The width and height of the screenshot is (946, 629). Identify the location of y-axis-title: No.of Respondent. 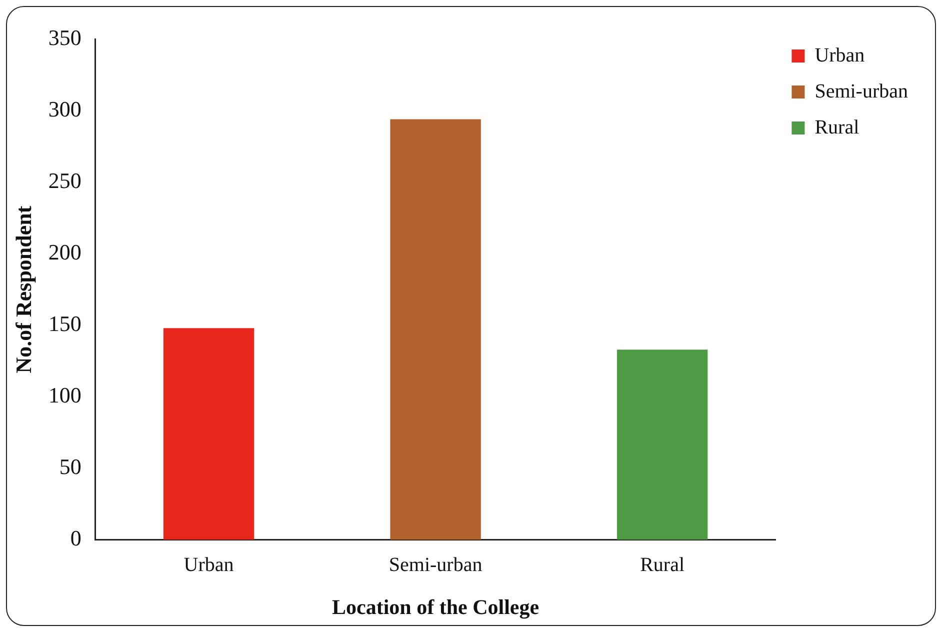
(23, 289).